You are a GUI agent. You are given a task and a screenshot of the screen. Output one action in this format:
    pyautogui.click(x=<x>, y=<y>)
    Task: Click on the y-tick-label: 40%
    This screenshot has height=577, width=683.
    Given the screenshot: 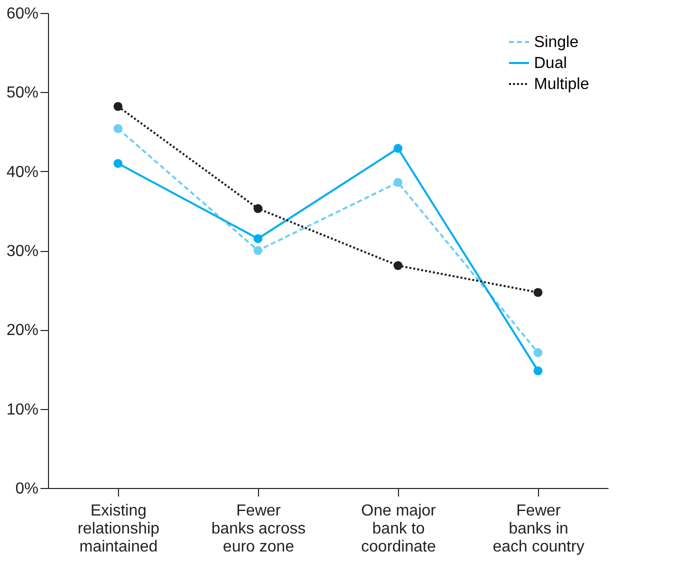 What is the action you would take?
    pyautogui.click(x=22, y=172)
    